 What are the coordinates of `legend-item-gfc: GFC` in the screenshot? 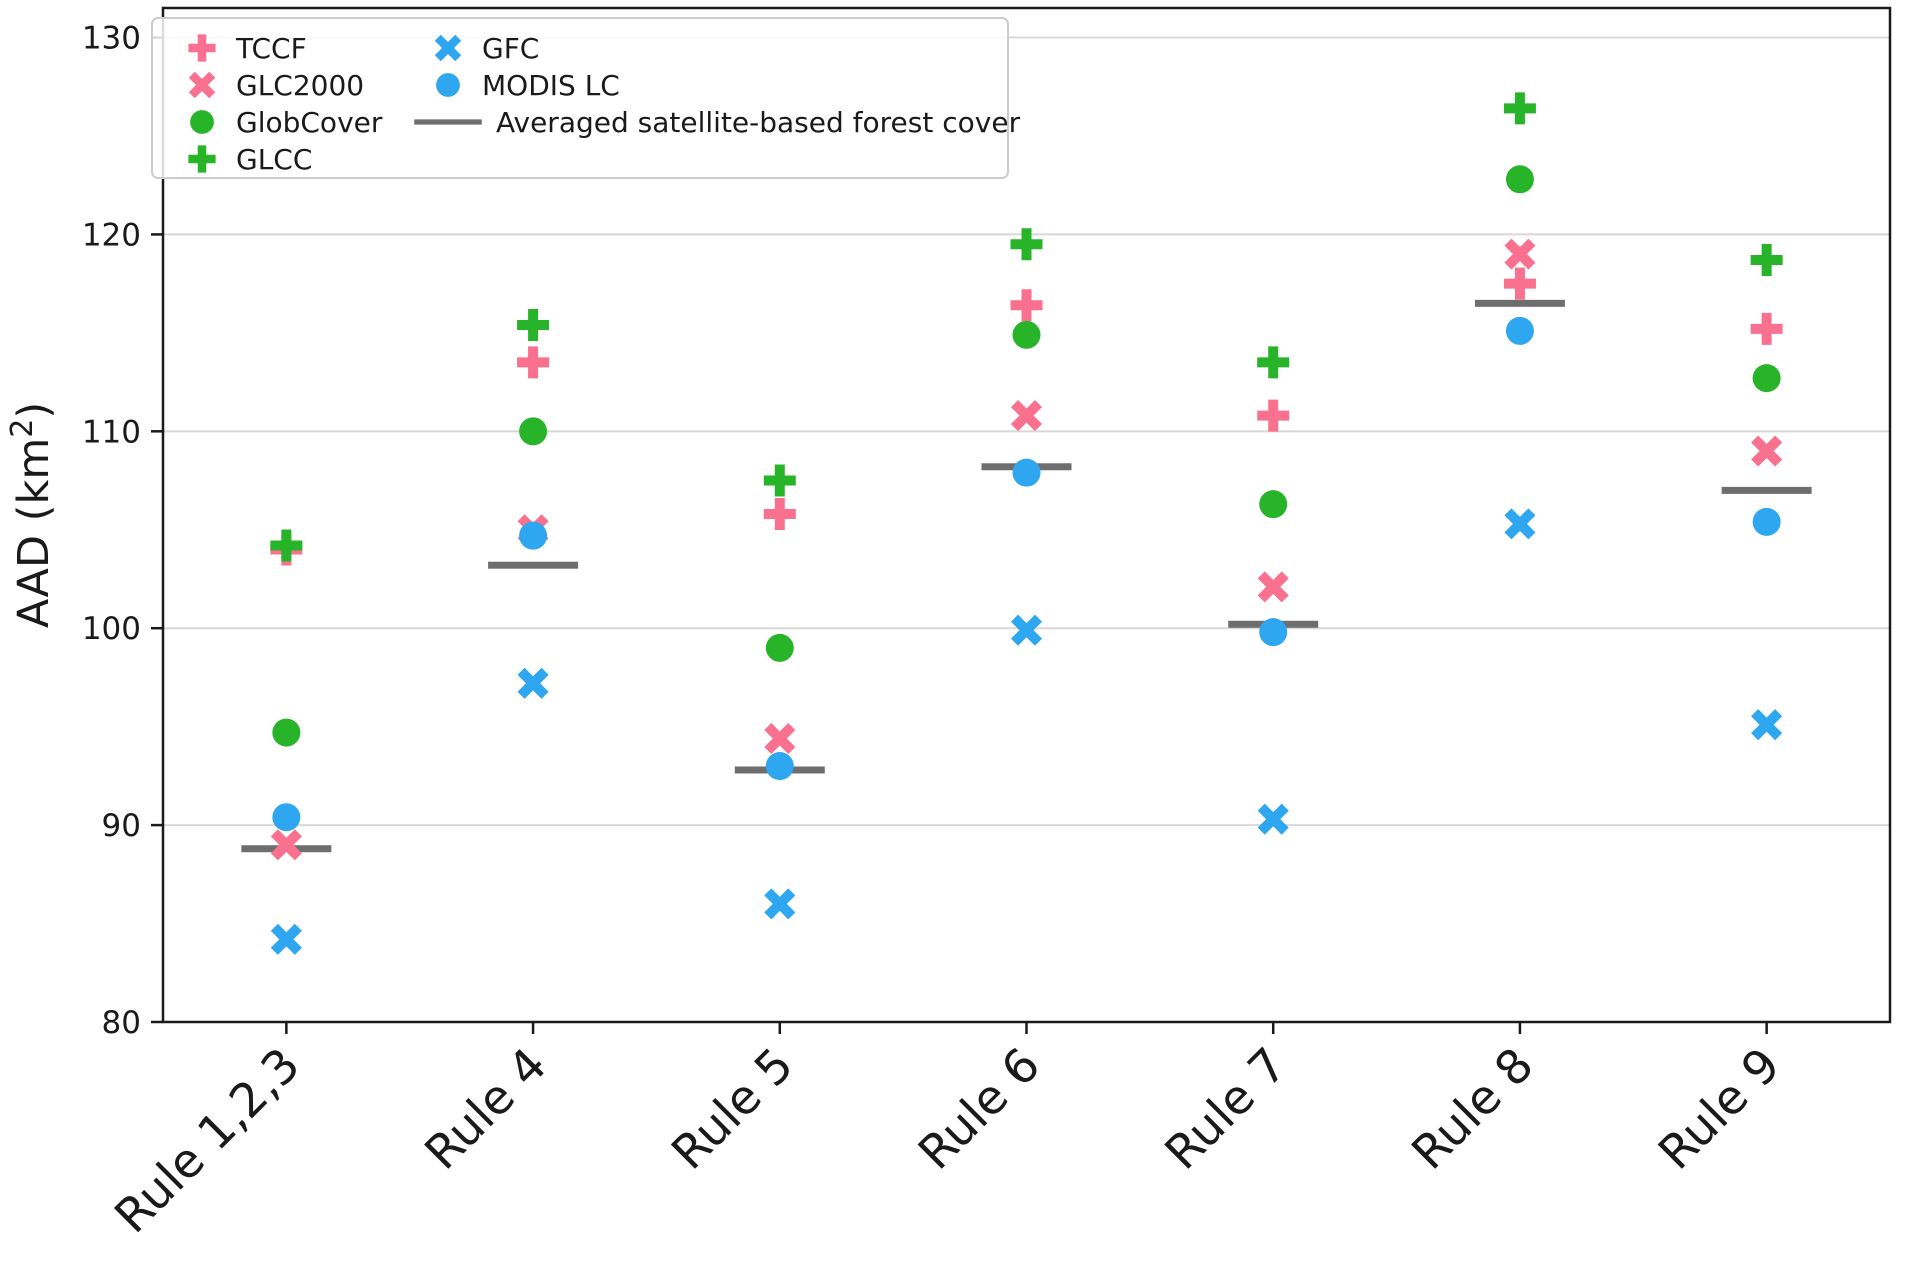 It's located at (486, 48).